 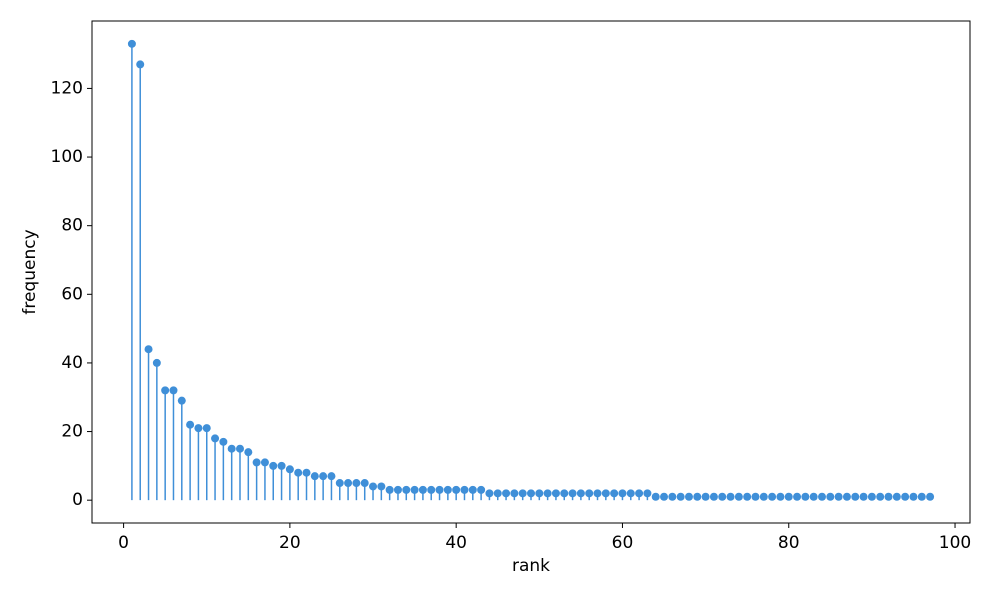 What do you see at coordinates (531, 566) in the screenshot?
I see `x-axis-label: rank` at bounding box center [531, 566].